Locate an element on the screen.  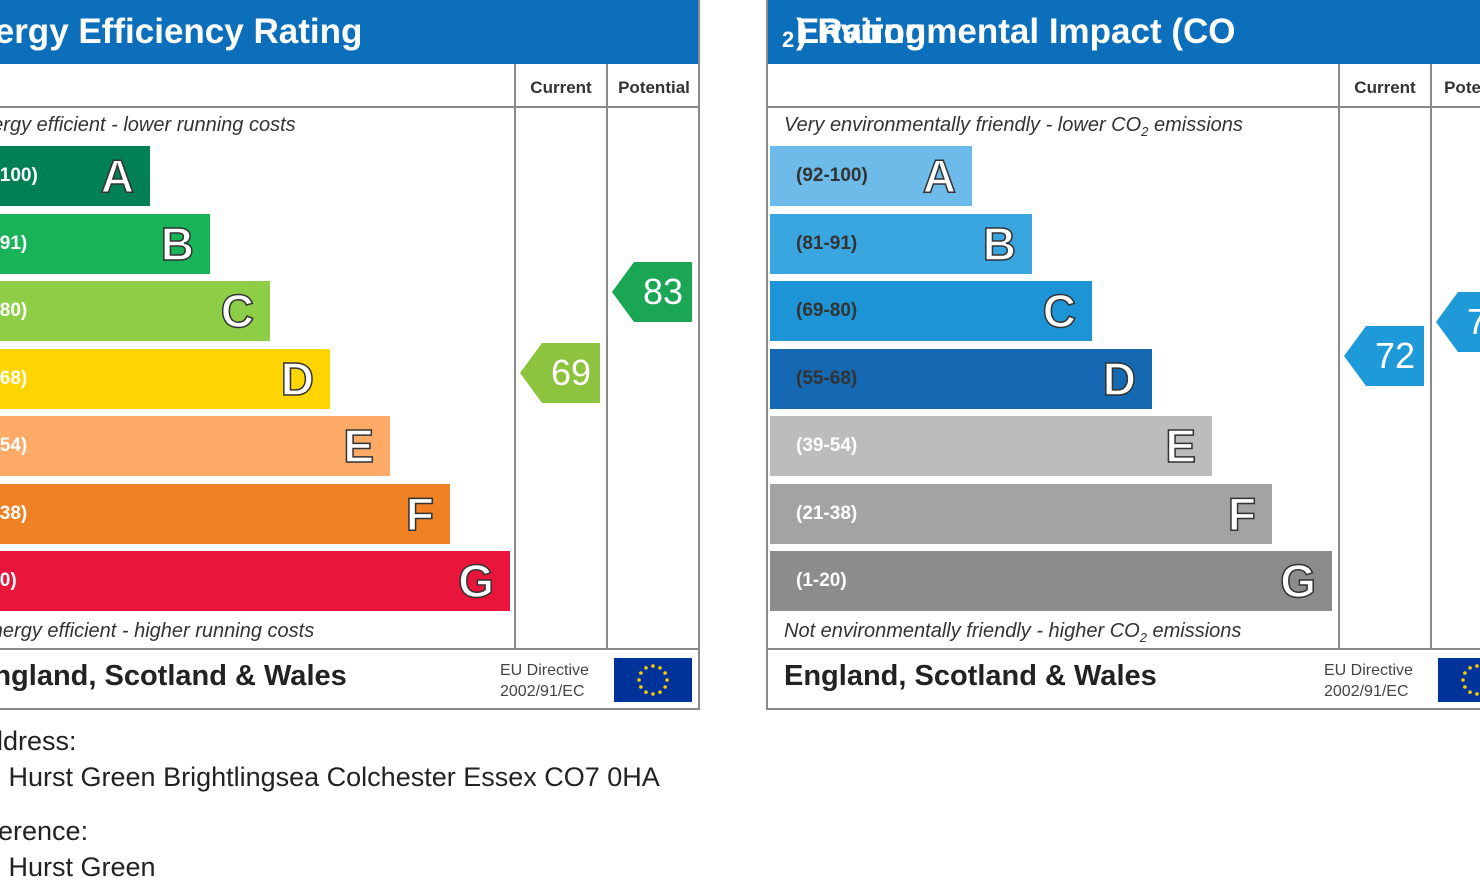
energy-band-g: (1-20) G is located at coordinates (255, 581).